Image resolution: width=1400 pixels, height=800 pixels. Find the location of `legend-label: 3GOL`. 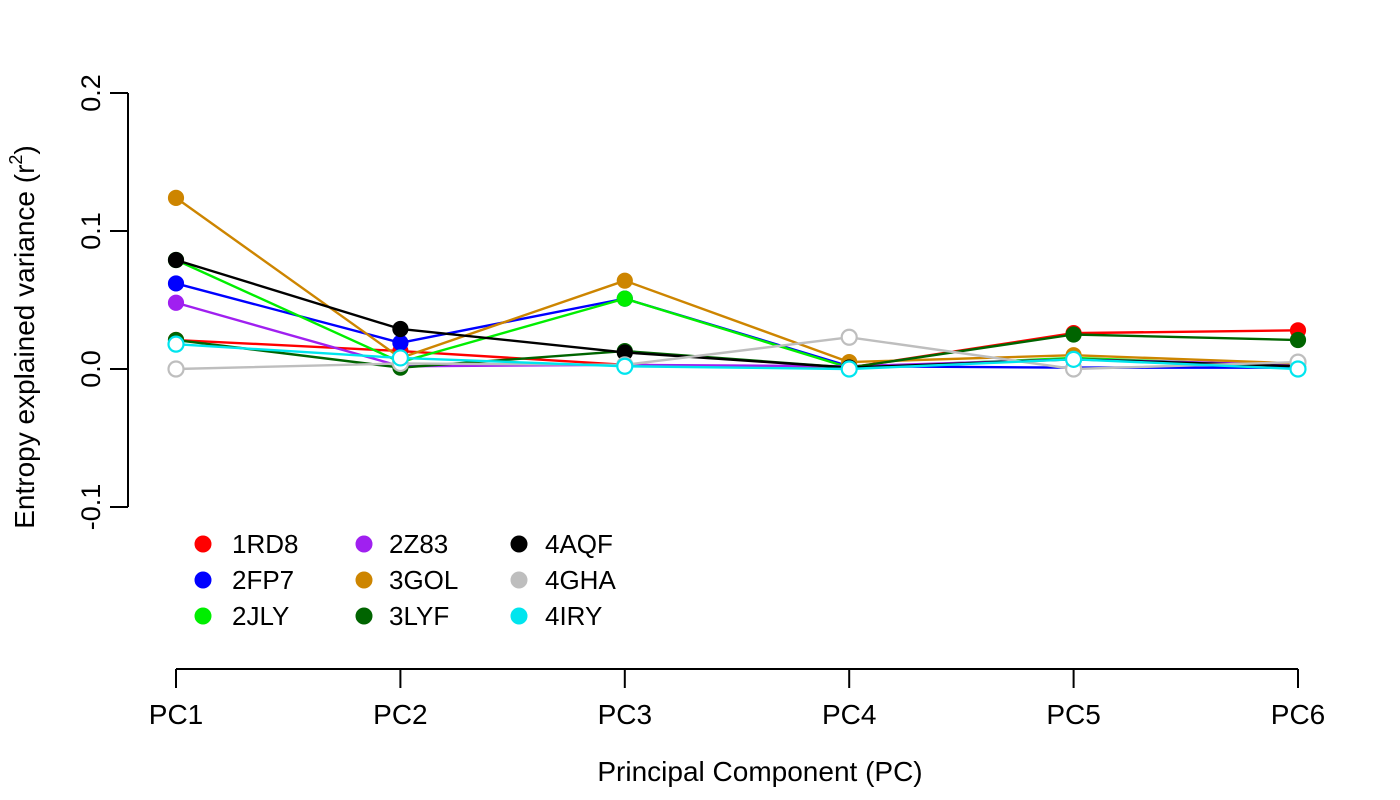

legend-label: 3GOL is located at coordinates (423, 580).